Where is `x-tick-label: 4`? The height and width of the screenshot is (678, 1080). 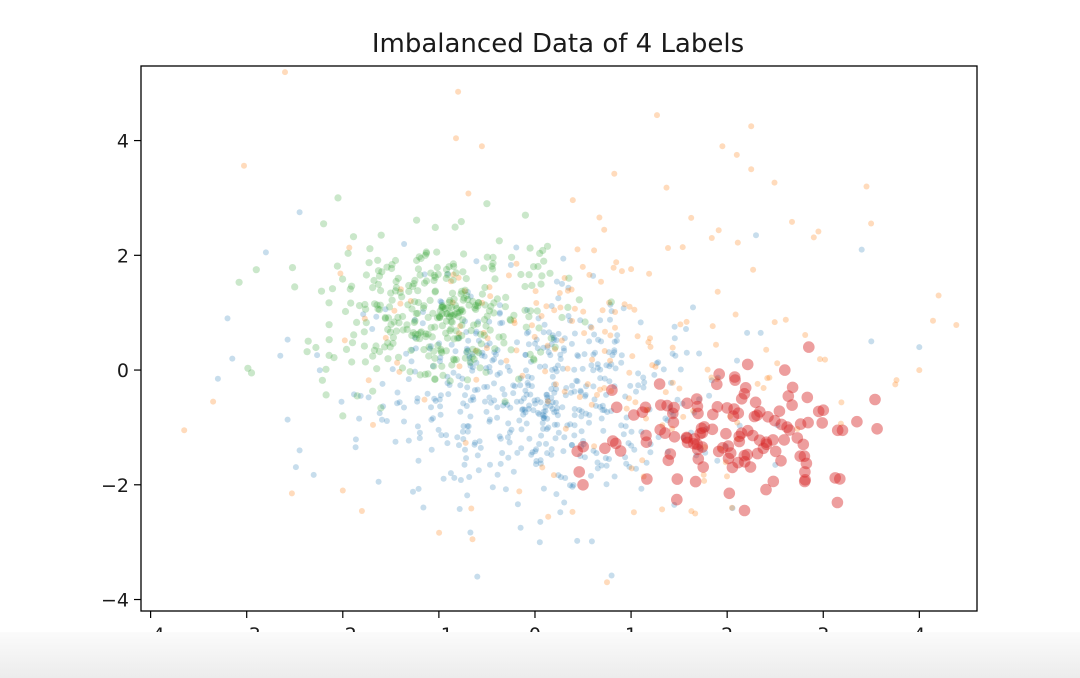
x-tick-label: 4 is located at coordinates (919, 628).